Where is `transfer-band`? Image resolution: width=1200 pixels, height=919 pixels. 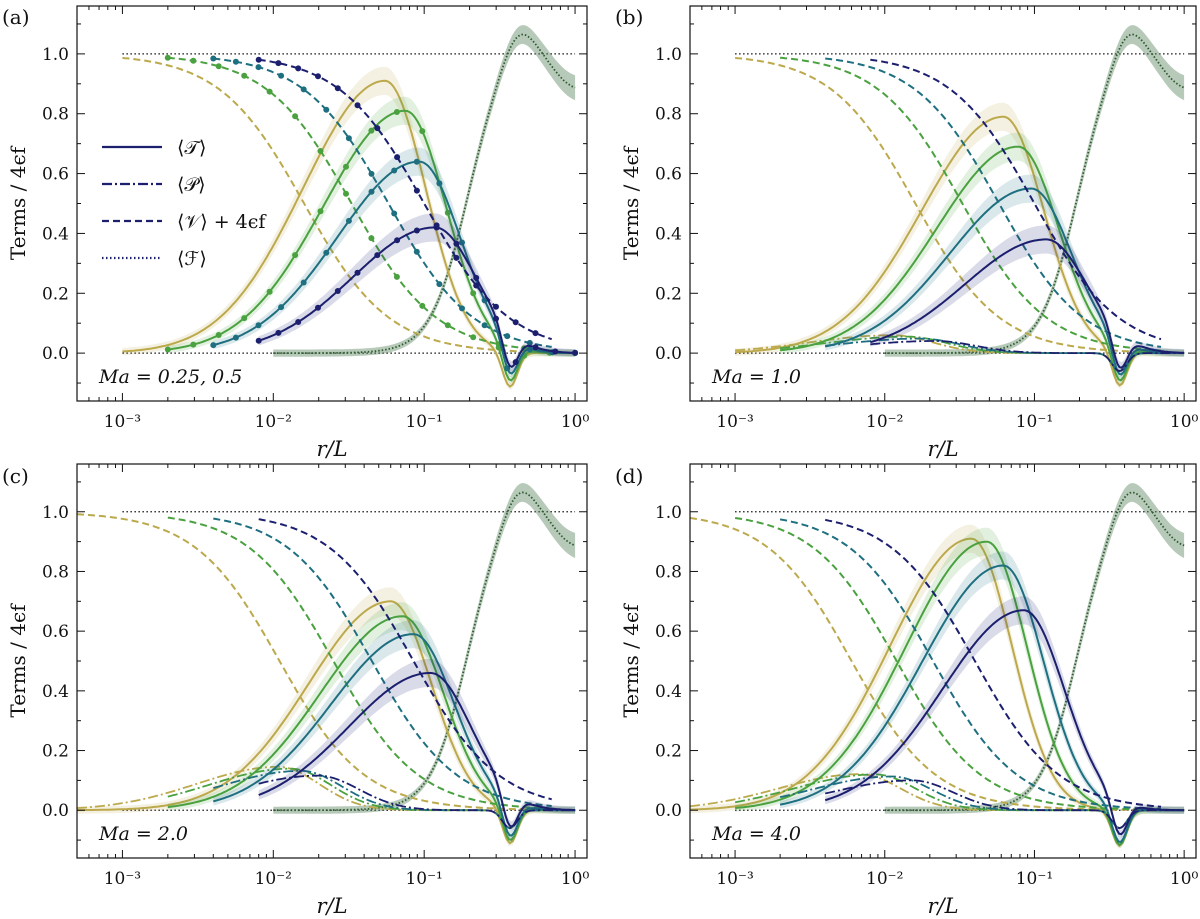
transfer-band is located at coordinates (960, 246).